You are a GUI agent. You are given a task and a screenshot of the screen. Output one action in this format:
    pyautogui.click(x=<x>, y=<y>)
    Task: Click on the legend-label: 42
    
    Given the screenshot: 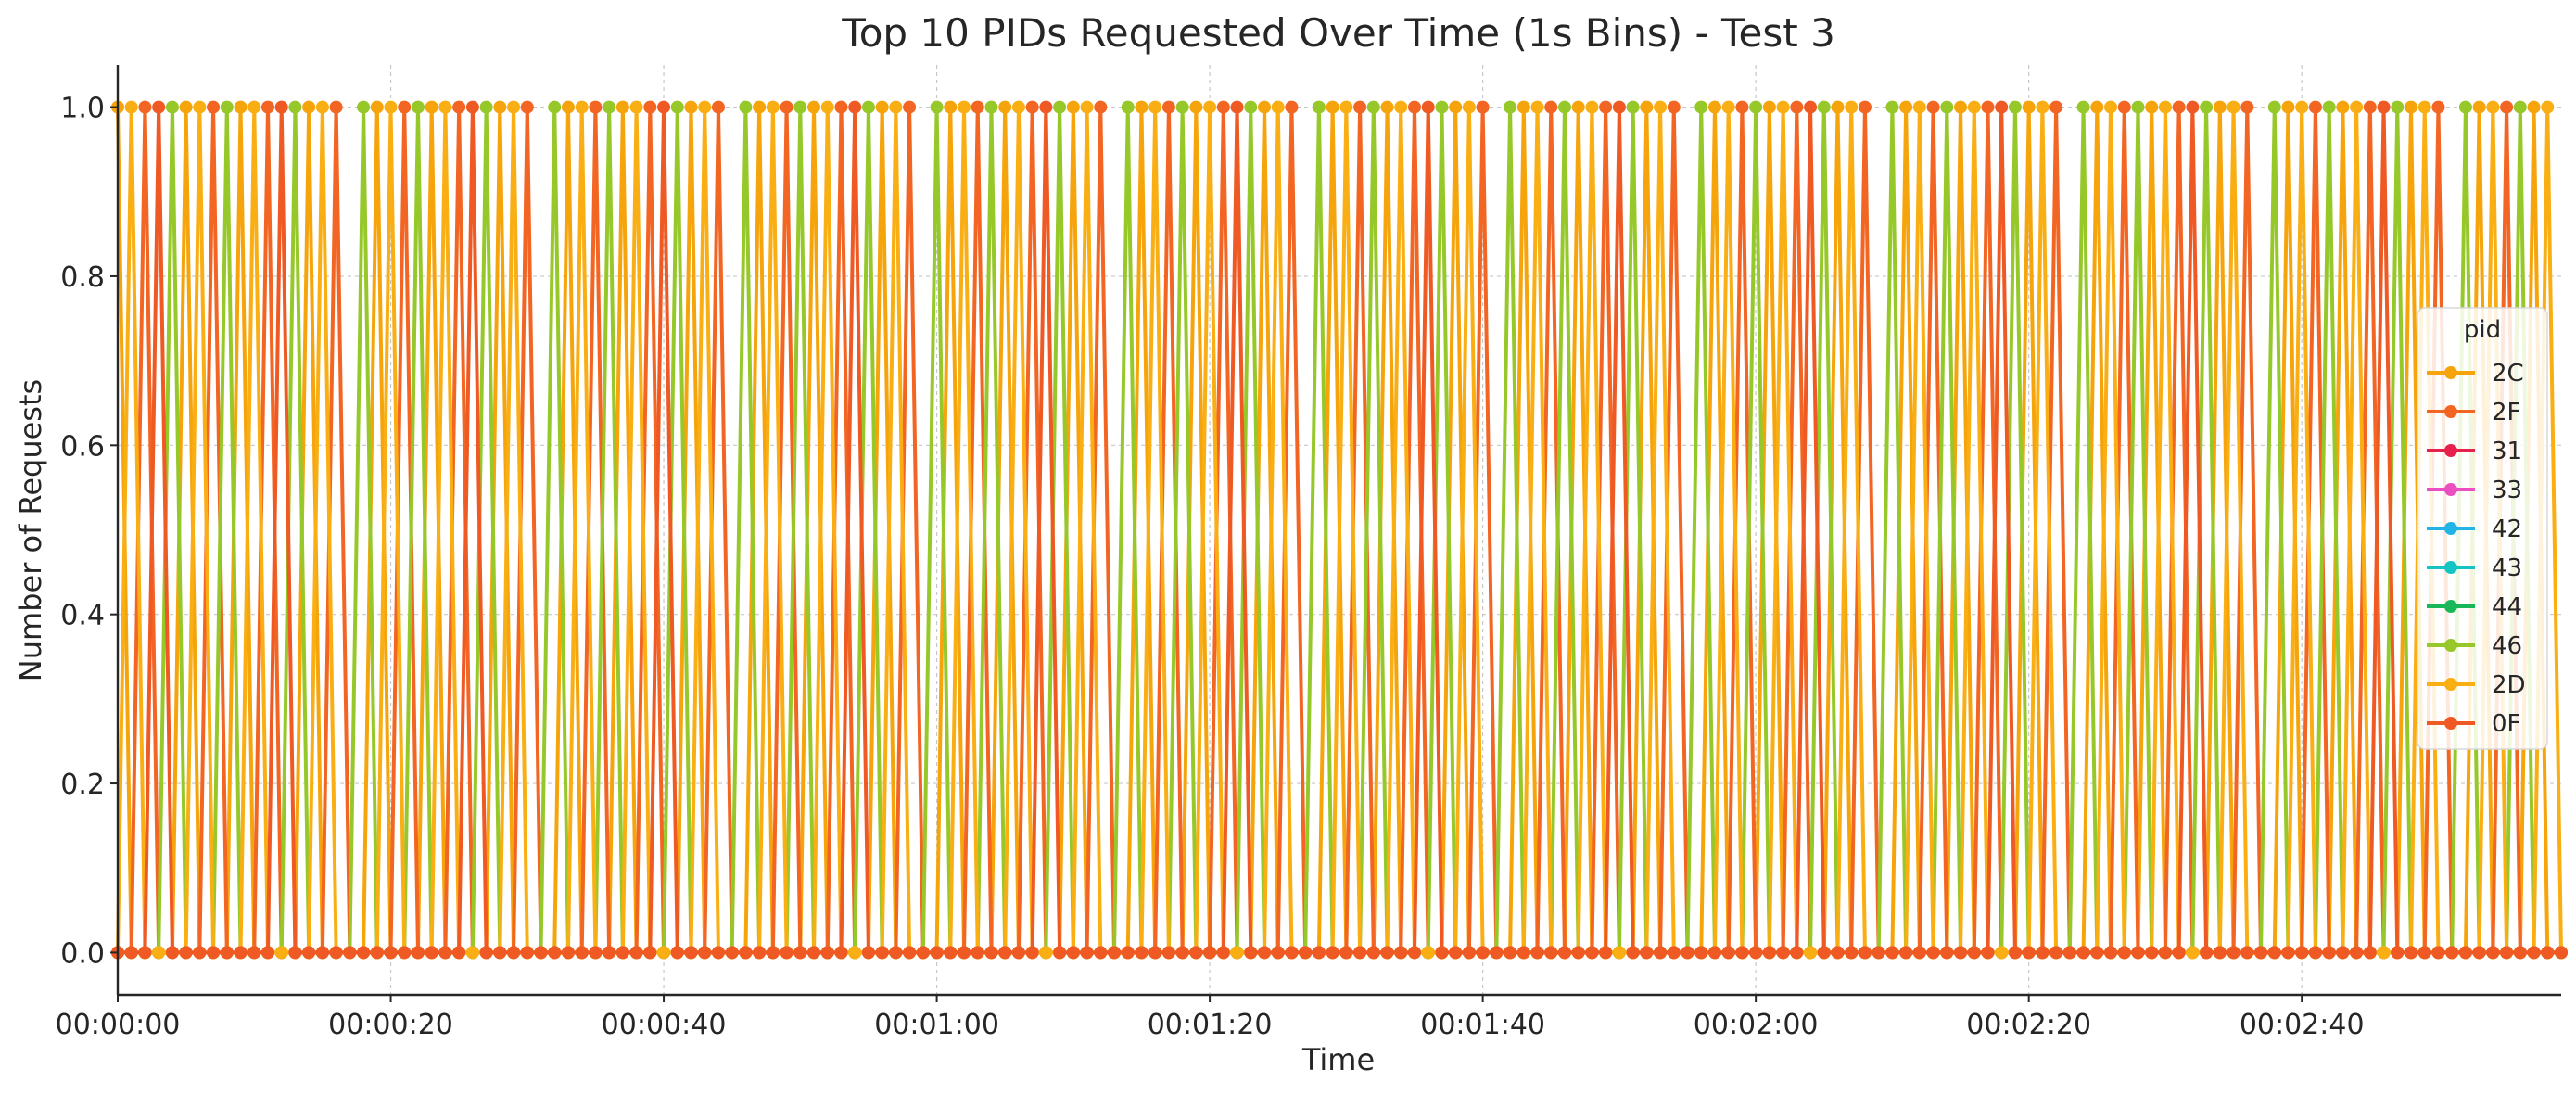 What is the action you would take?
    pyautogui.click(x=2507, y=529)
    